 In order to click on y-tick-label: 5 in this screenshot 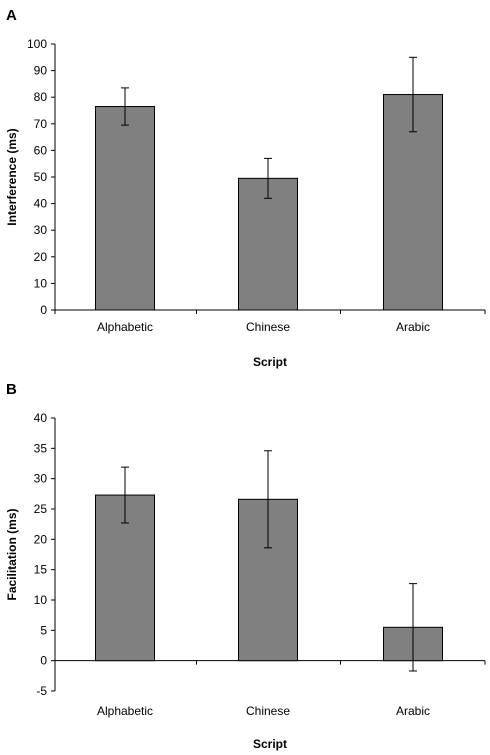, I will do `click(43, 630)`.